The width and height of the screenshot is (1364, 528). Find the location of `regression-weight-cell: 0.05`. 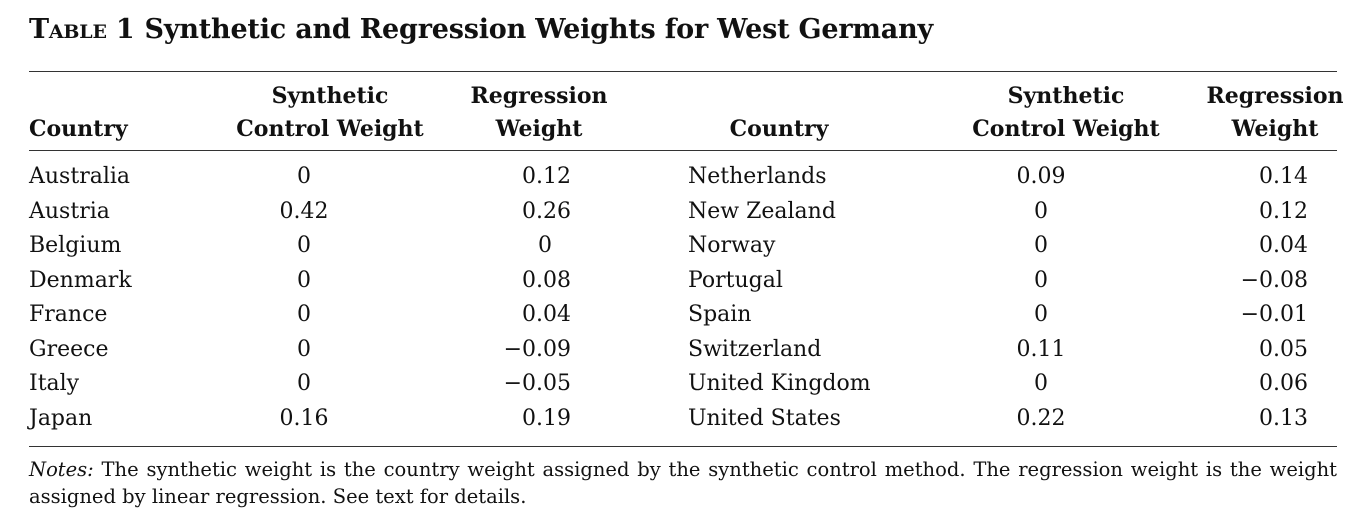

regression-weight-cell: 0.05 is located at coordinates (1283, 349).